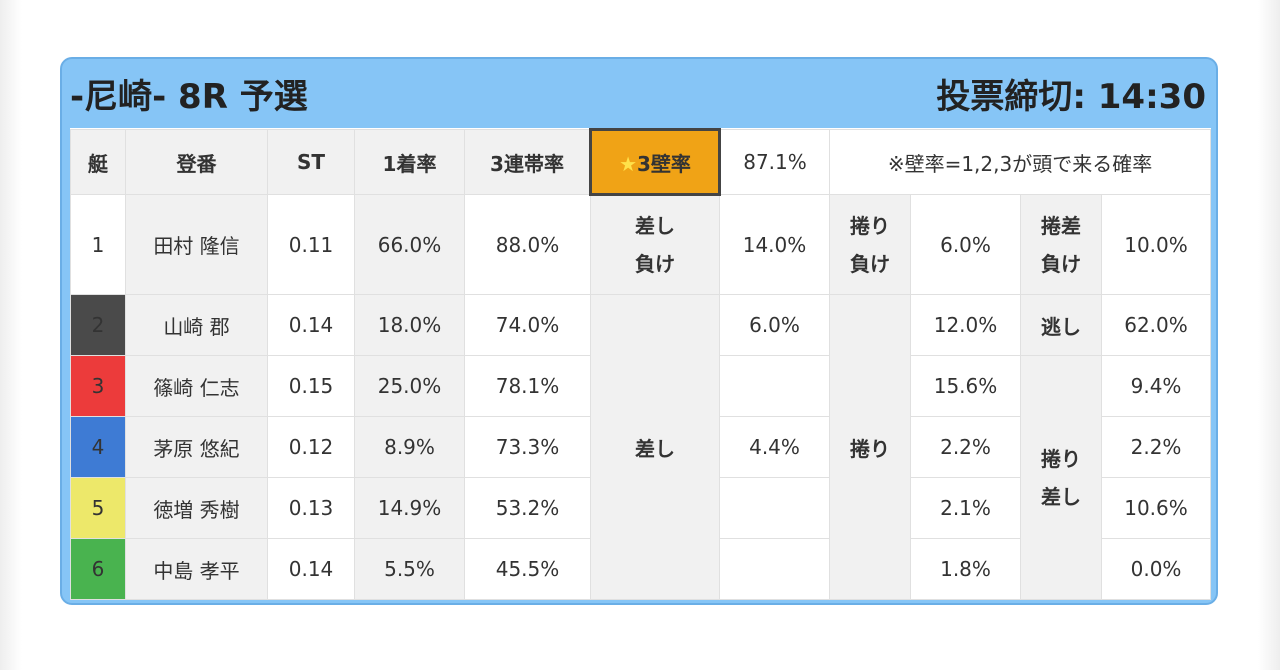 The width and height of the screenshot is (1280, 670). I want to click on racer-st: 0.12, so click(311, 447).